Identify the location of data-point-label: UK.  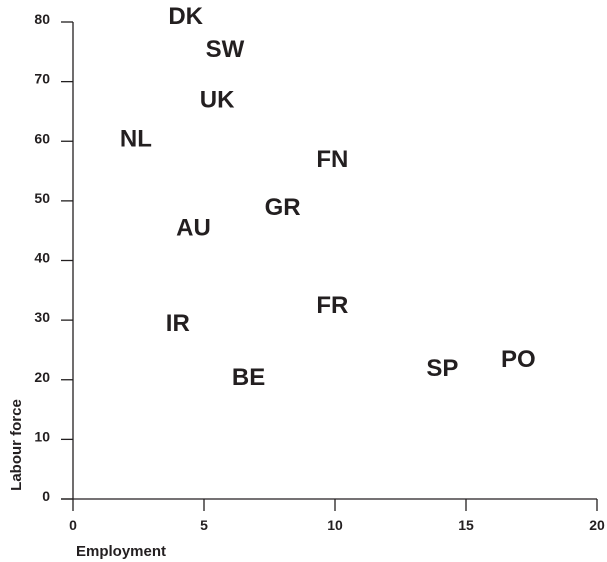
(217, 100).